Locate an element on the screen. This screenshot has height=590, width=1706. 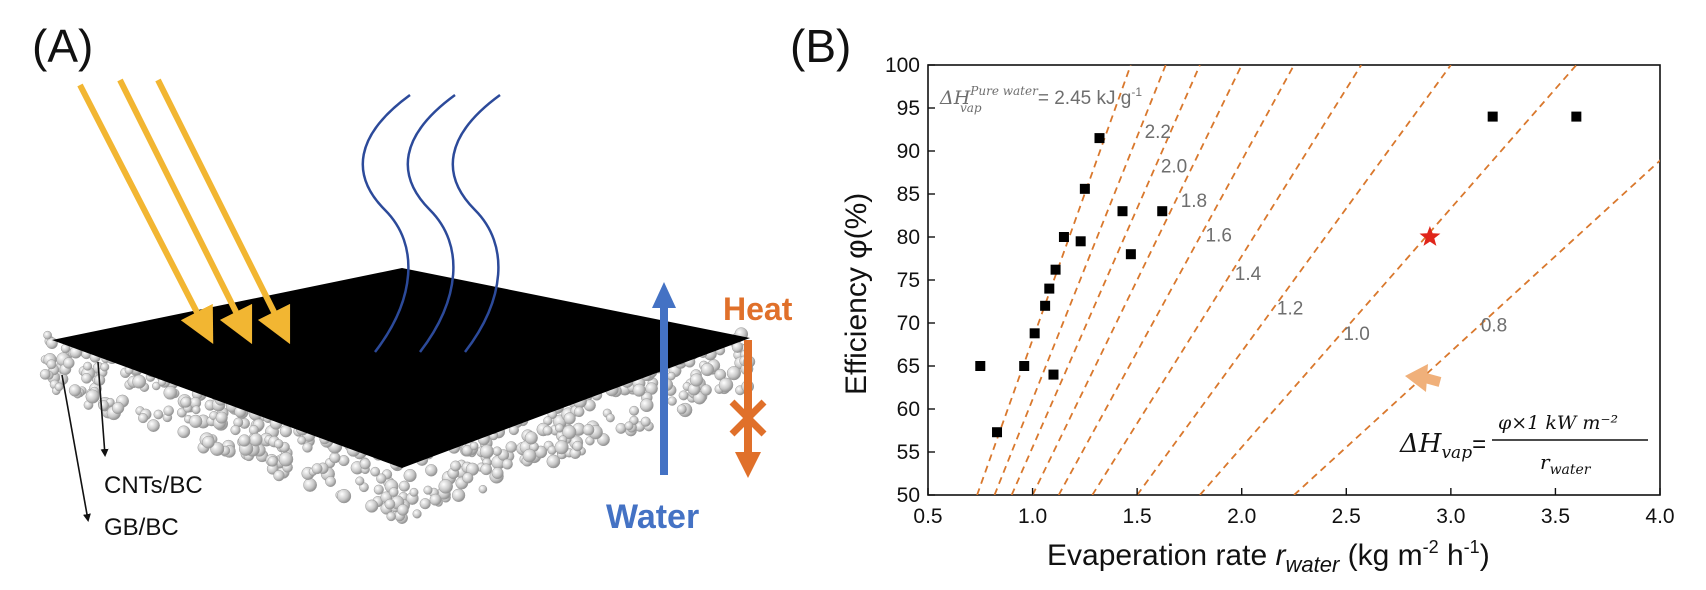
gb-bc-label: GB/BC is located at coordinates (141, 527).